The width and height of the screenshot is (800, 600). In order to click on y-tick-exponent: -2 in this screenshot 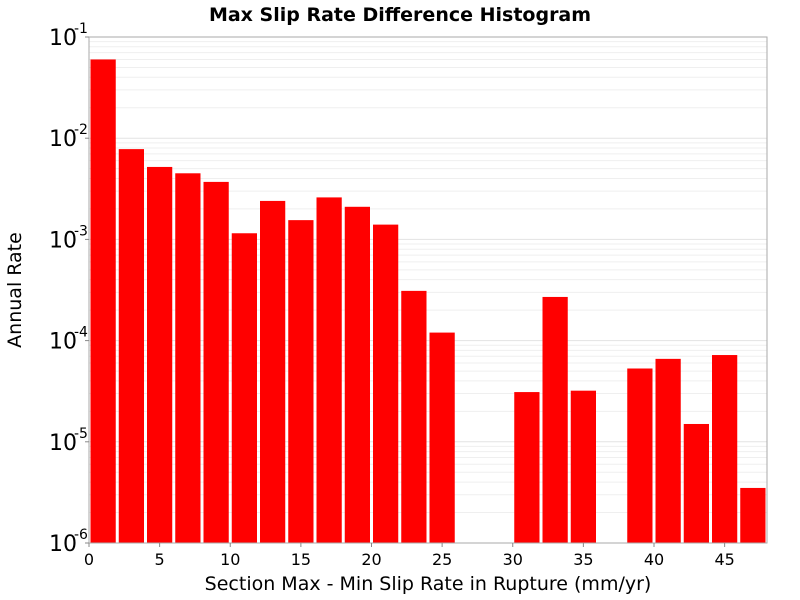, I will do `click(81, 130)`.